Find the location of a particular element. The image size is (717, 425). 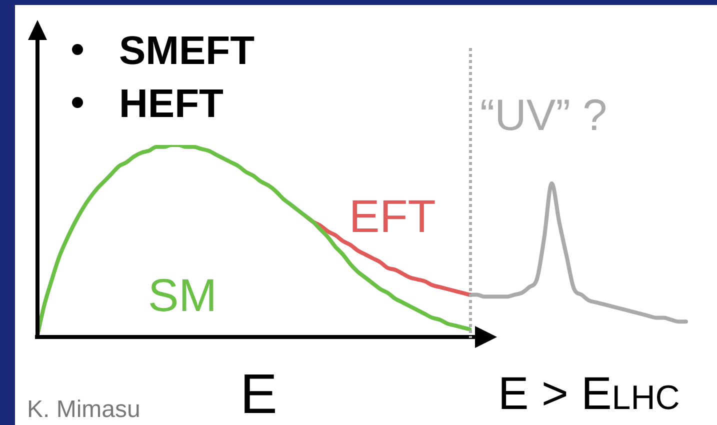

series-label: SM is located at coordinates (182, 295).